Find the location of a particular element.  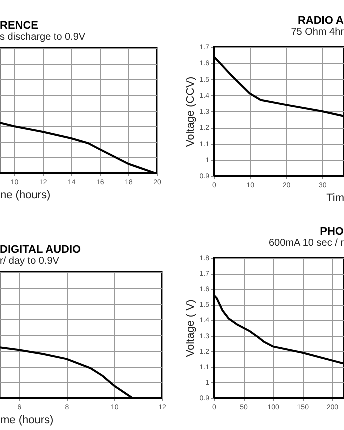

chart-subtitle: 75 Ohm 4hr is located at coordinates (317, 32).